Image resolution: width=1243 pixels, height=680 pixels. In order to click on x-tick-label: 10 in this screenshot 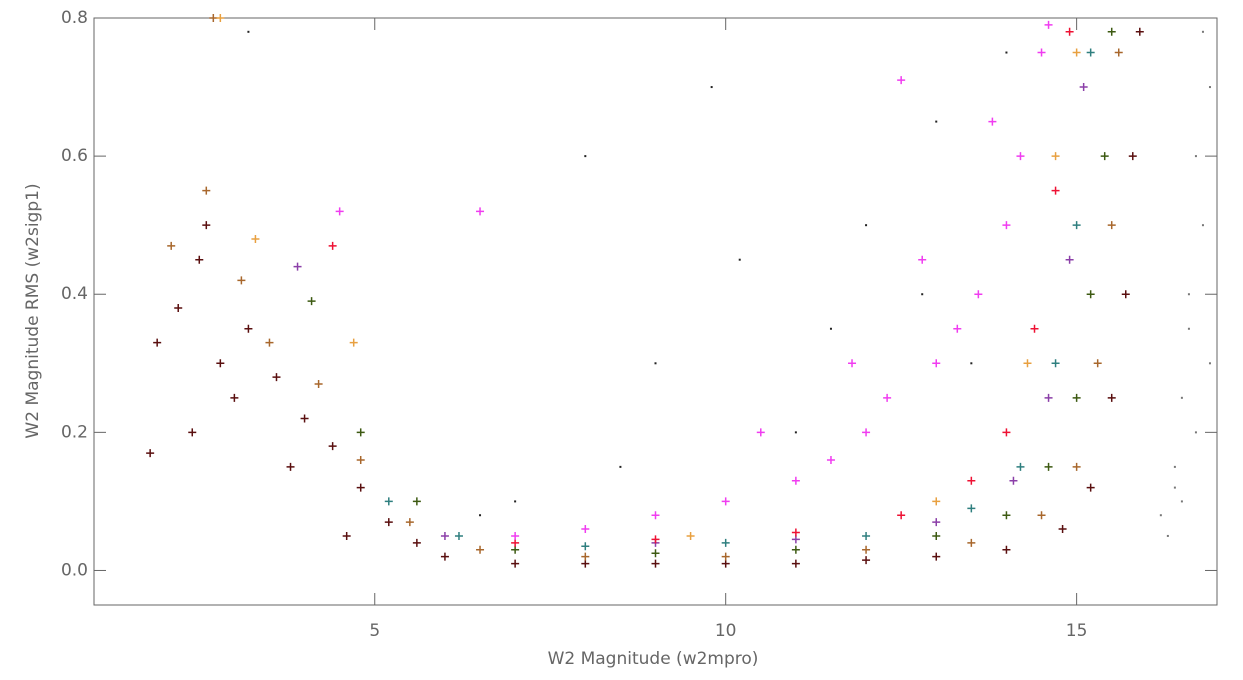, I will do `click(726, 631)`.